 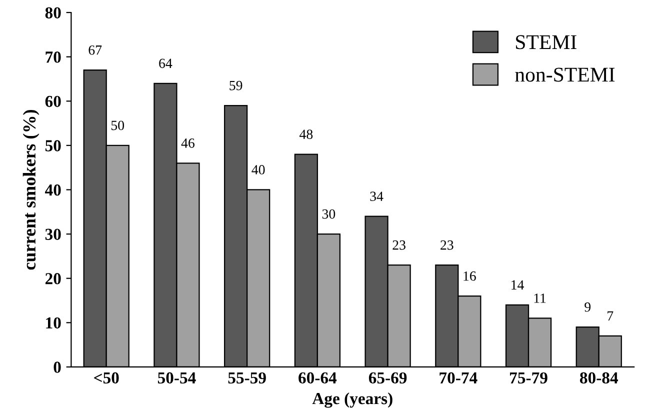 I want to click on legend-label: STEMI, so click(x=546, y=42).